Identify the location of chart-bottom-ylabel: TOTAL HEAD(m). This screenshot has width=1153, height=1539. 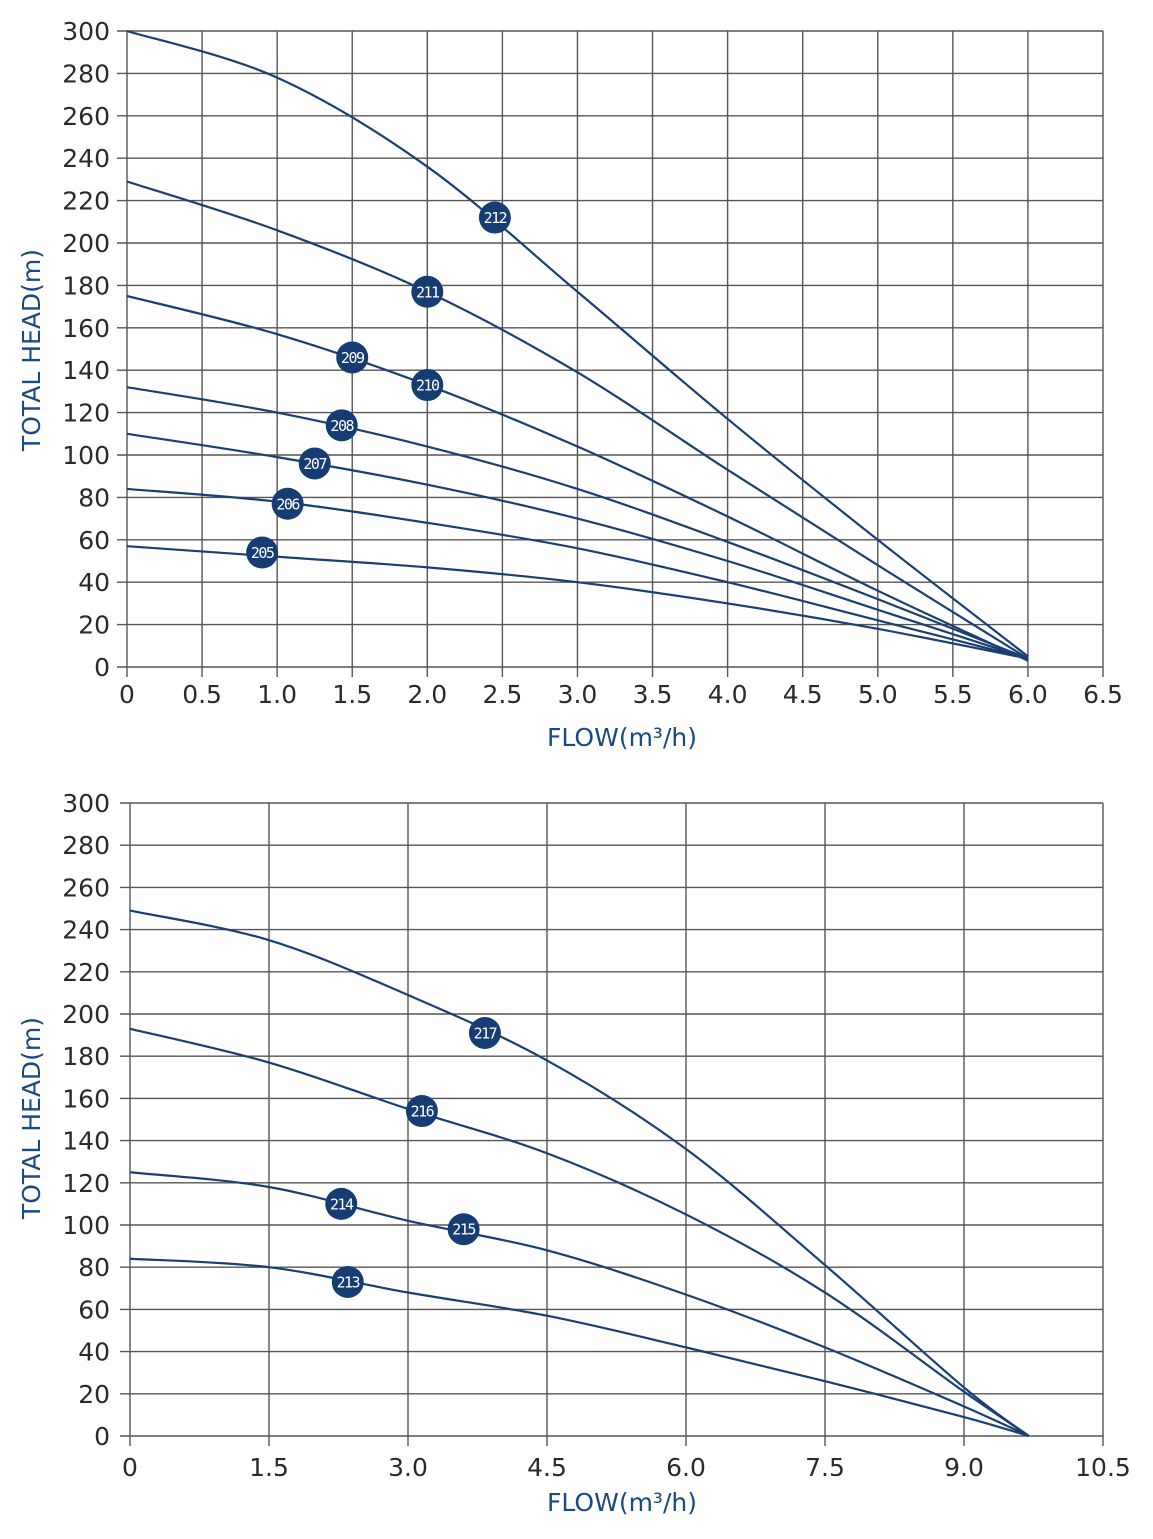
(31, 1118).